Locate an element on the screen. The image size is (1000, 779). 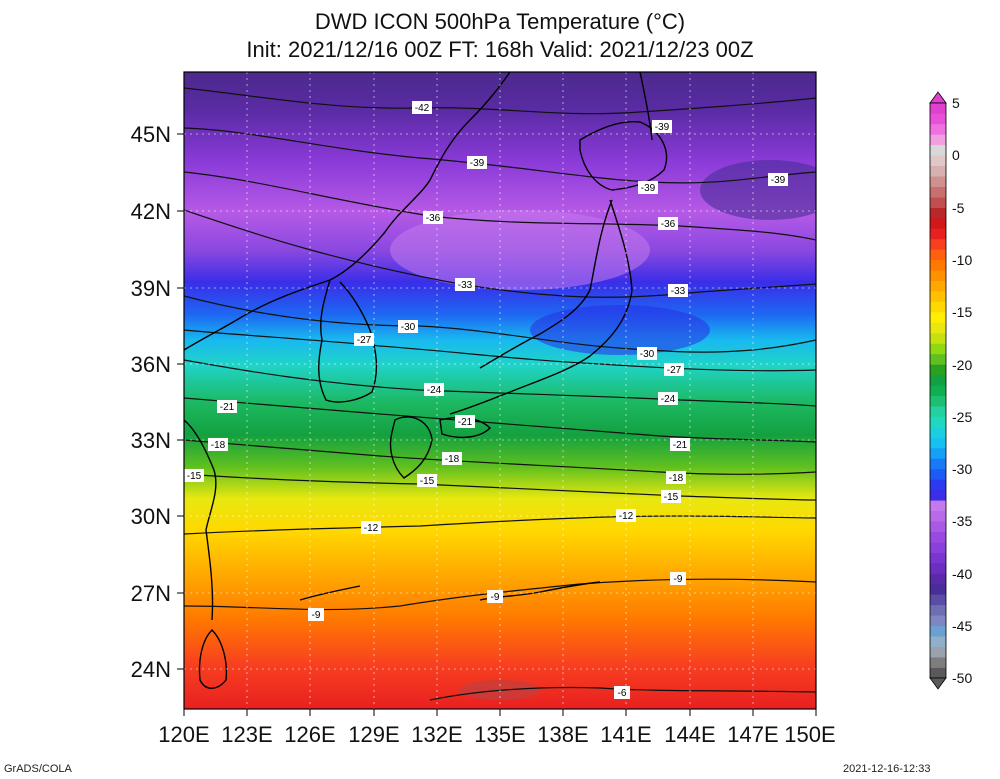
colorbar-tick-label: -5 is located at coordinates (958, 208).